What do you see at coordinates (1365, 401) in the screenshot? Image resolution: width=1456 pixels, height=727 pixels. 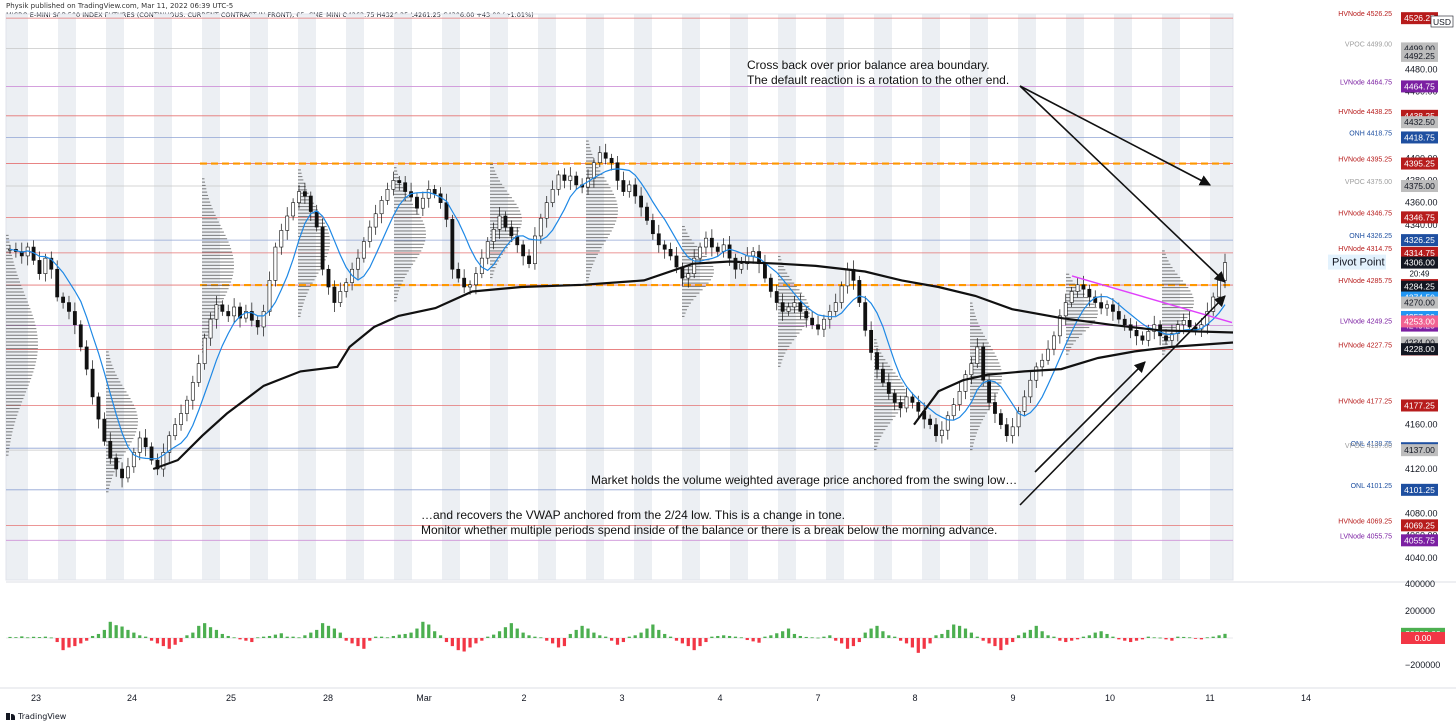 I see `level-label: HVNode 4177.25` at bounding box center [1365, 401].